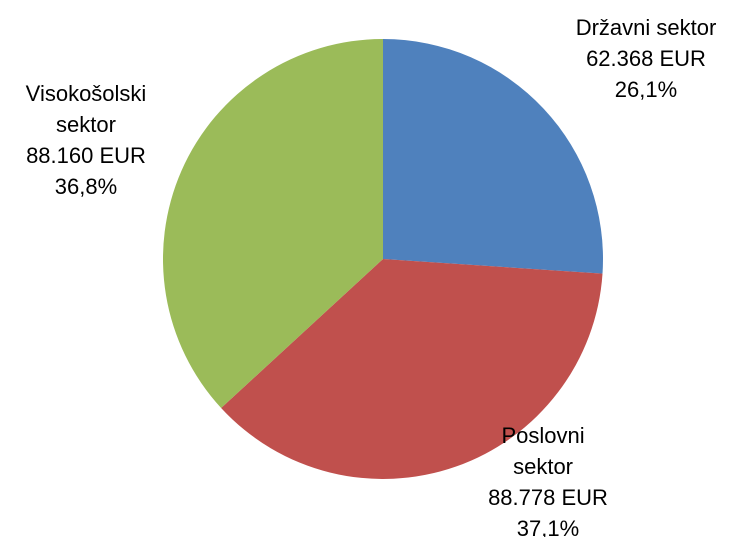 The height and width of the screenshot is (537, 736). Describe the element at coordinates (493, 156) in the screenshot. I see `pie-slice` at that location.